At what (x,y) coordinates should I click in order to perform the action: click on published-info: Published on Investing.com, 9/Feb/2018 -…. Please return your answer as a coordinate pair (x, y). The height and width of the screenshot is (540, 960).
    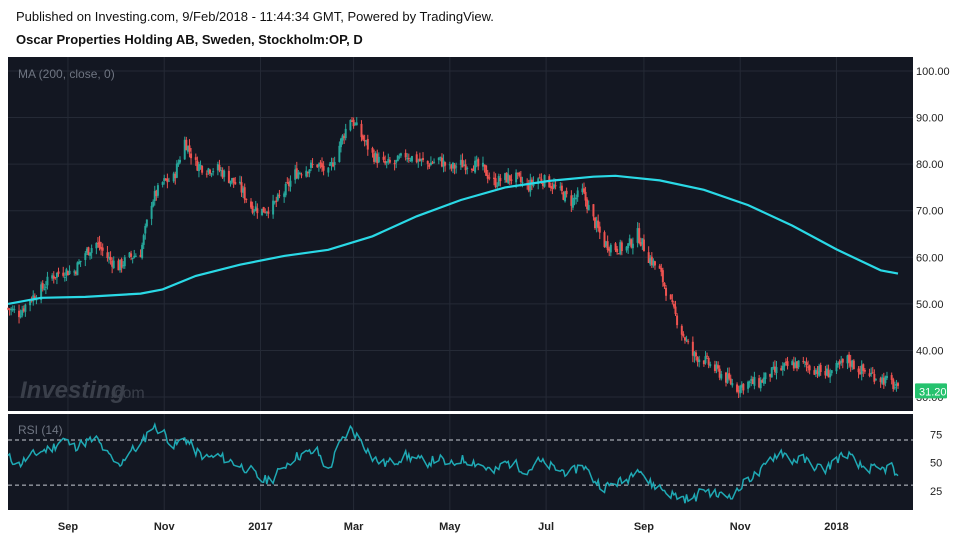
    Looking at the image, I should click on (255, 16).